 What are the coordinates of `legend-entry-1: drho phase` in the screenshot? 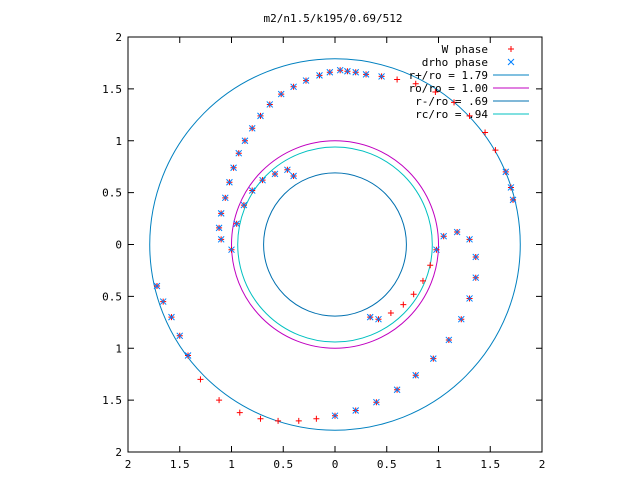 It's located at (468, 62).